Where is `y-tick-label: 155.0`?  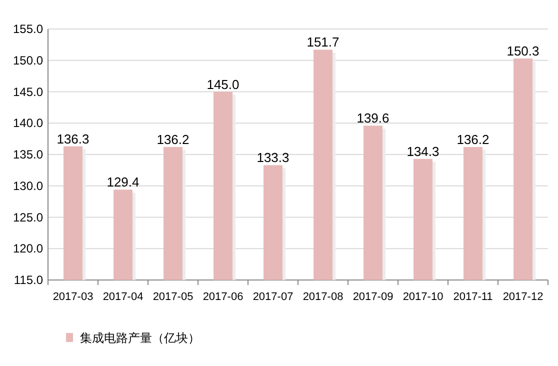 y-tick-label: 155.0 is located at coordinates (28, 29).